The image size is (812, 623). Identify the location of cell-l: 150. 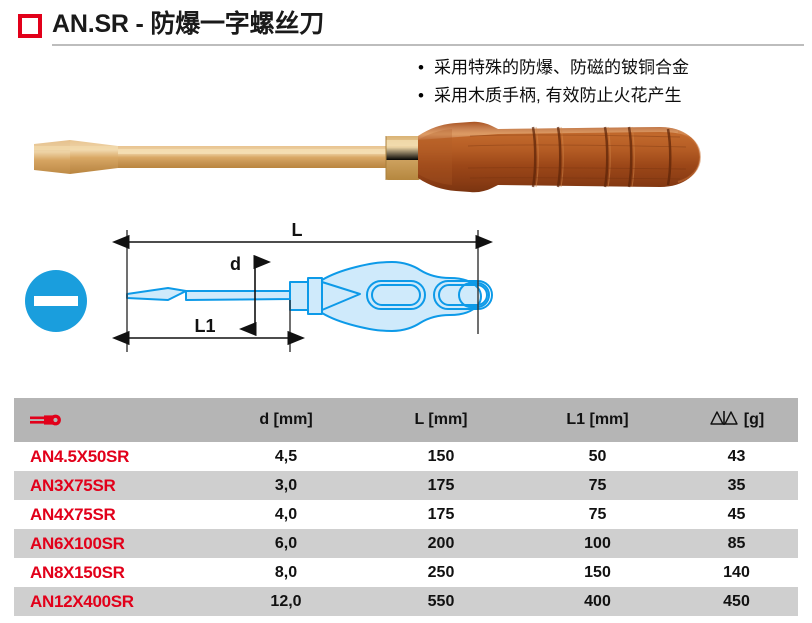
(441, 456).